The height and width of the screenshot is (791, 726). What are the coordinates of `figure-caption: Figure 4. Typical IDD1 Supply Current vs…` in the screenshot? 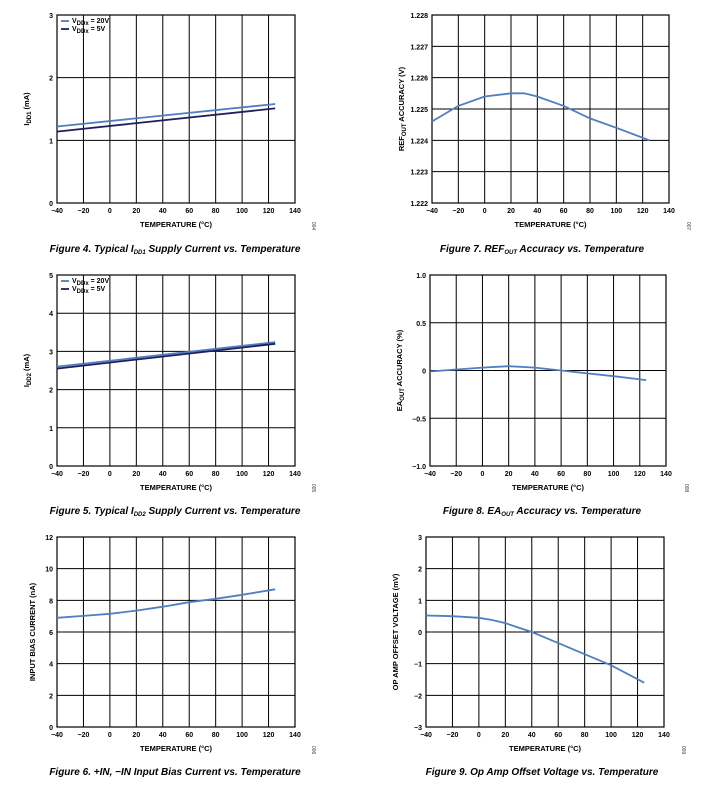 It's located at (175, 250).